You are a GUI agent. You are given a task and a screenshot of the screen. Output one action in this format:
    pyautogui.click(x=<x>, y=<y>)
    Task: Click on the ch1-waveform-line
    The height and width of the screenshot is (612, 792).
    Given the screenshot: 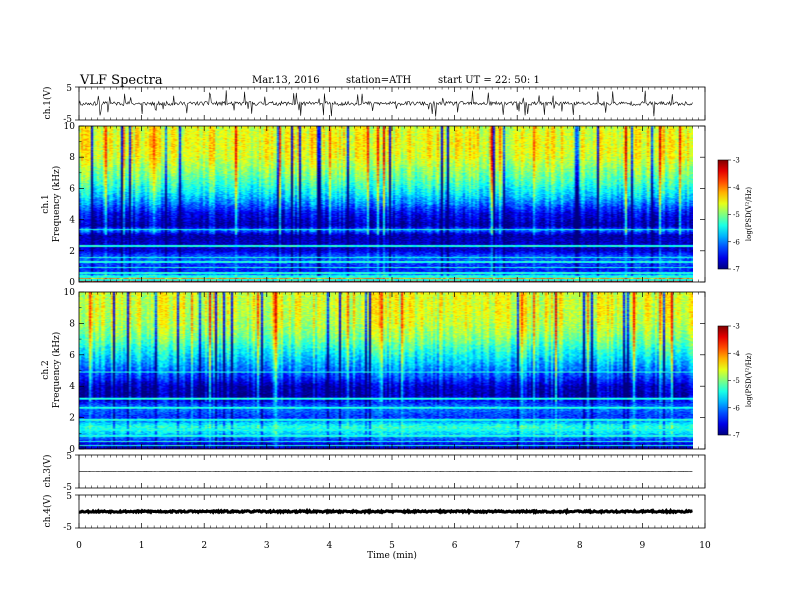 What is the action you would take?
    pyautogui.click(x=385, y=103)
    